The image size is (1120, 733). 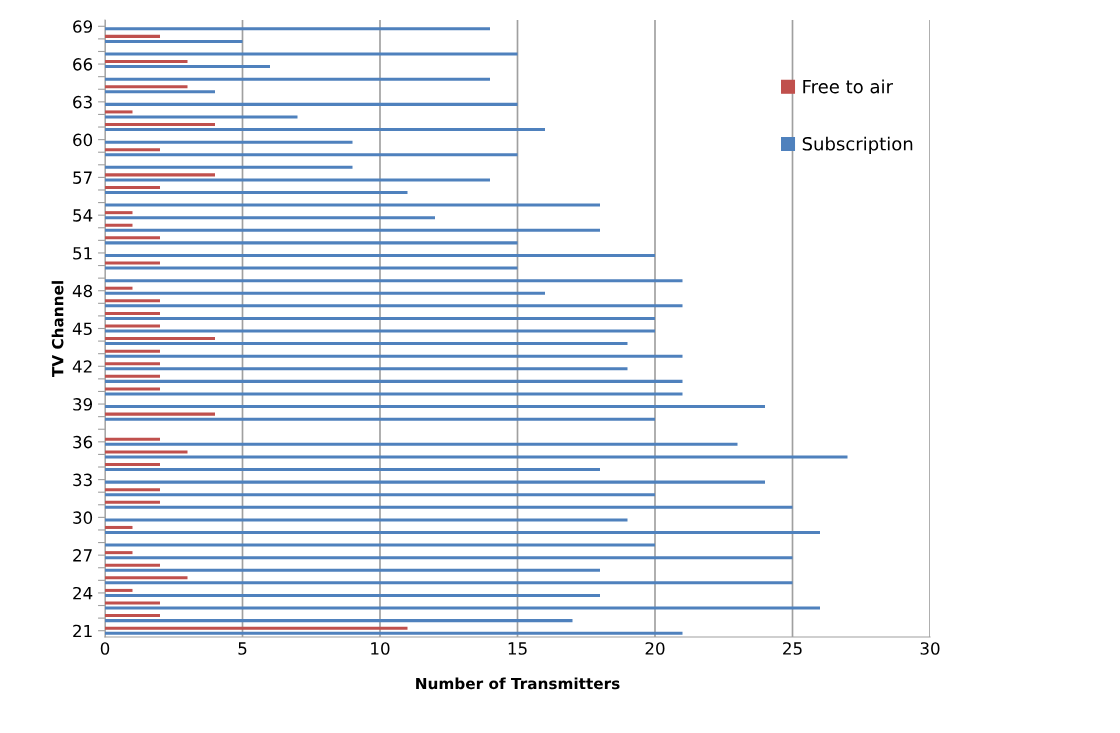 What do you see at coordinates (82, 253) in the screenshot?
I see `y-tick-label: 51` at bounding box center [82, 253].